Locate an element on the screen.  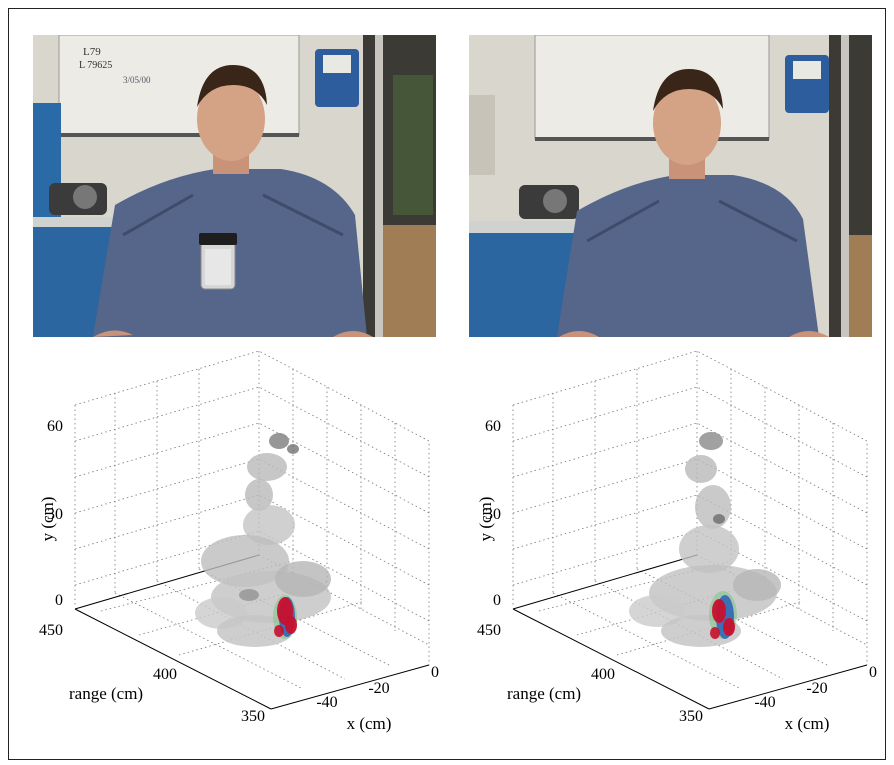
whiteboard-text-1: L79 is located at coordinates (92, 52).